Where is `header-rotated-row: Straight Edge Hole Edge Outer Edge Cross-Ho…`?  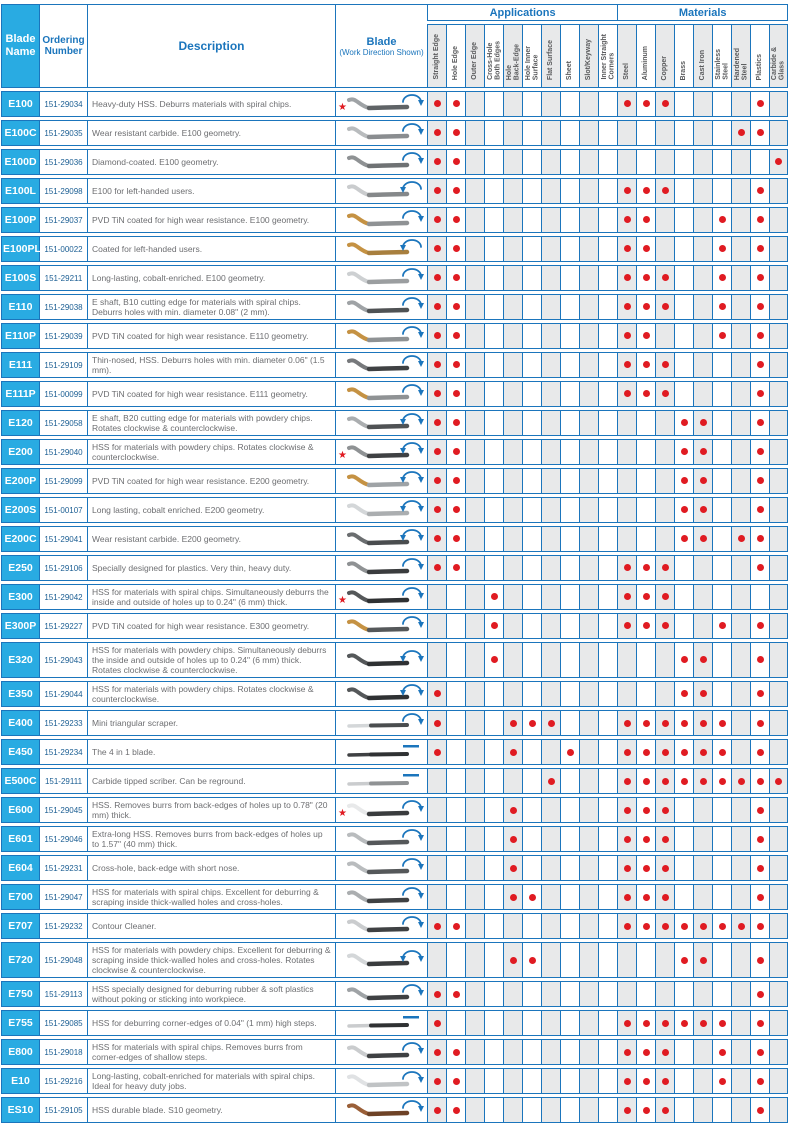
header-rotated-row: Straight Edge Hole Edge Outer Edge Cross-Ho… is located at coordinates (395, 56).